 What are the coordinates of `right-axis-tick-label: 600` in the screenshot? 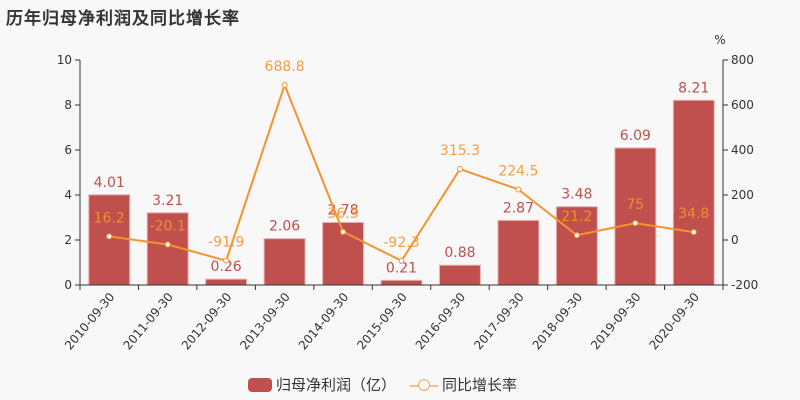 It's located at (742, 105).